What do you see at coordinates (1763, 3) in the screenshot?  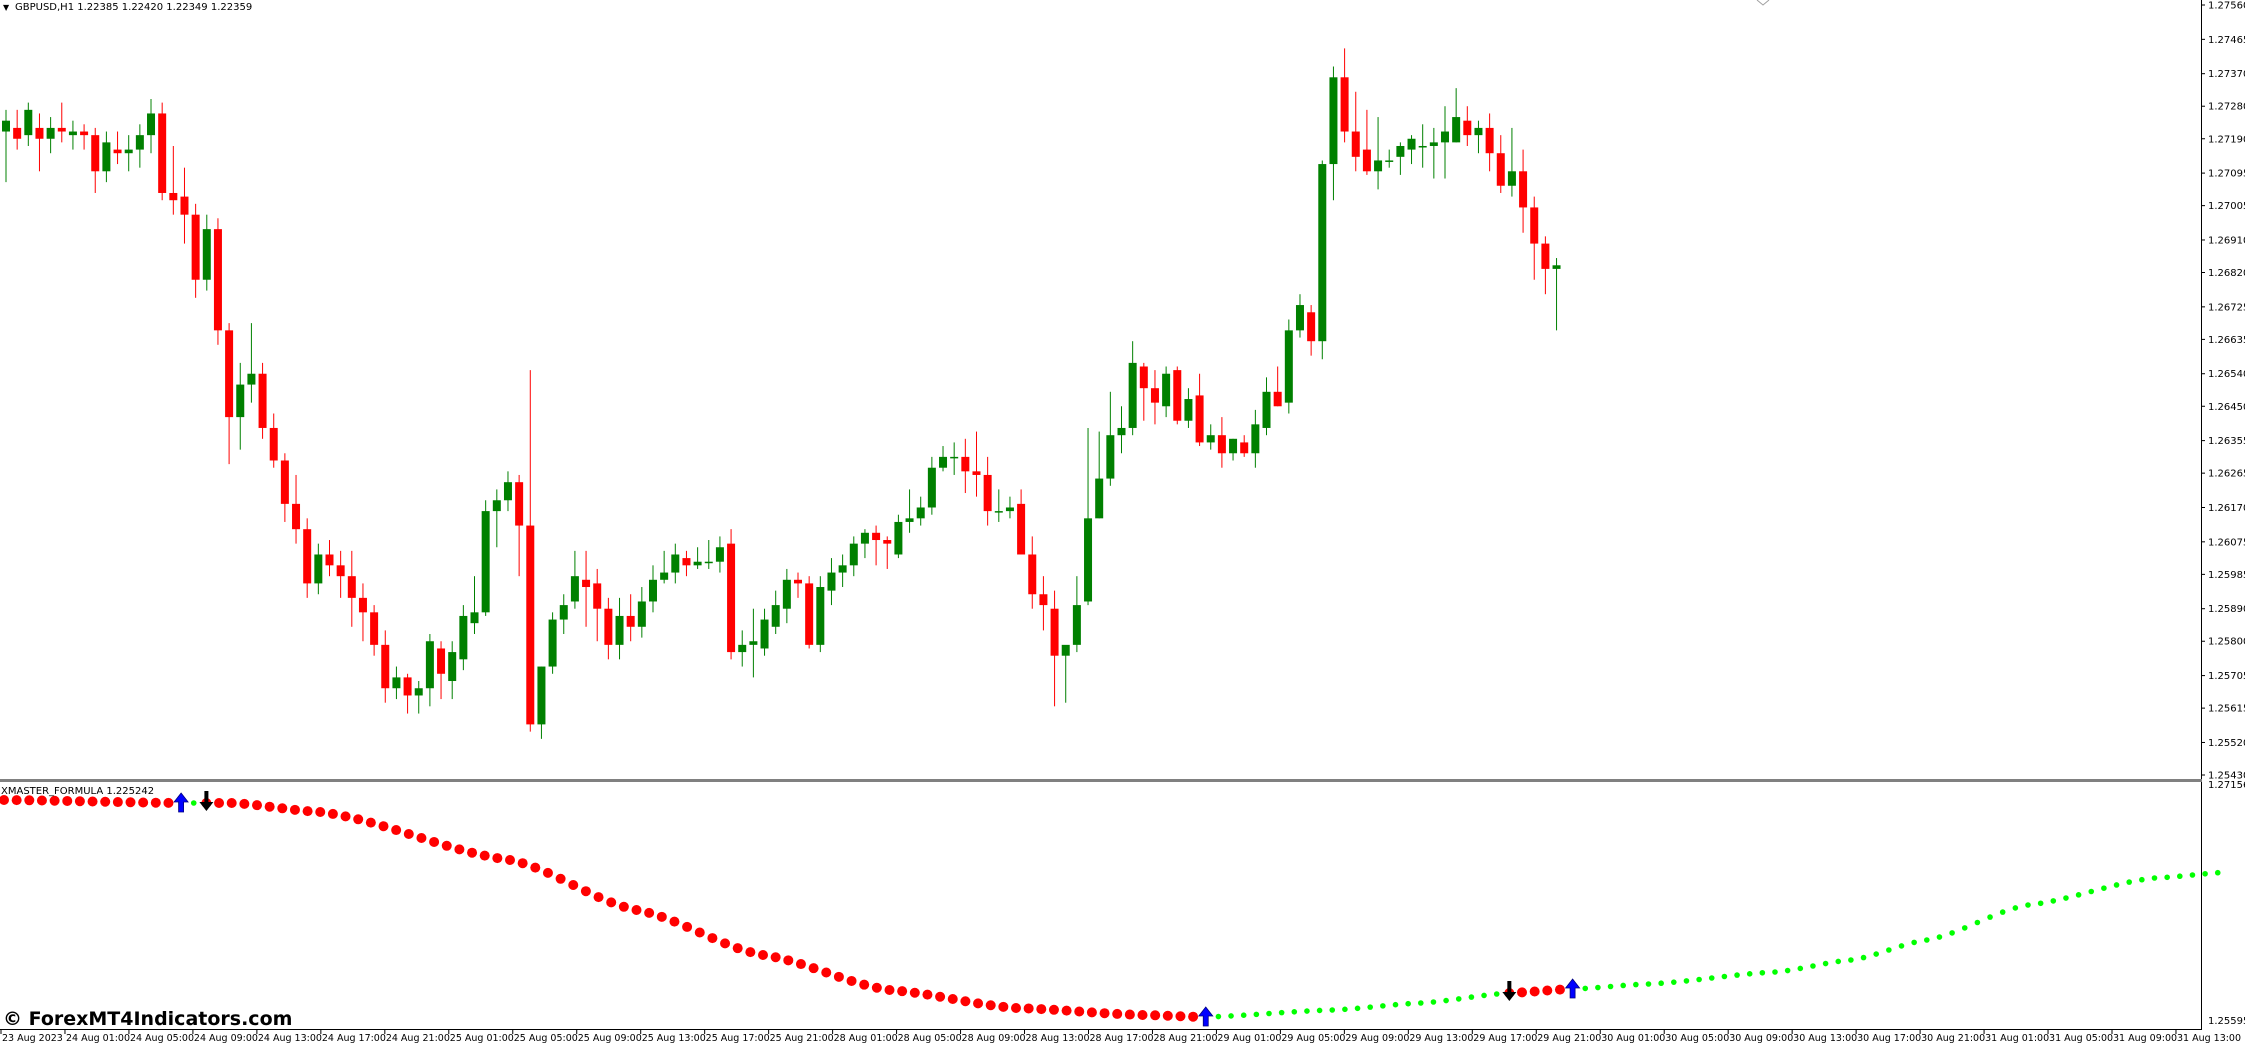 I see `shift-marker-icon` at bounding box center [1763, 3].